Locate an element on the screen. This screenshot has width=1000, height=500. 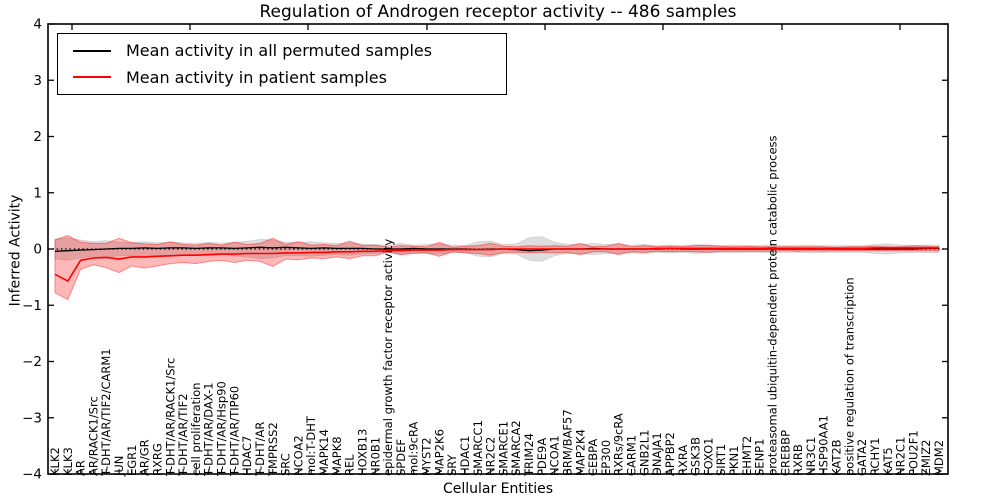
x-tick-label: AR is located at coordinates (81, 468).